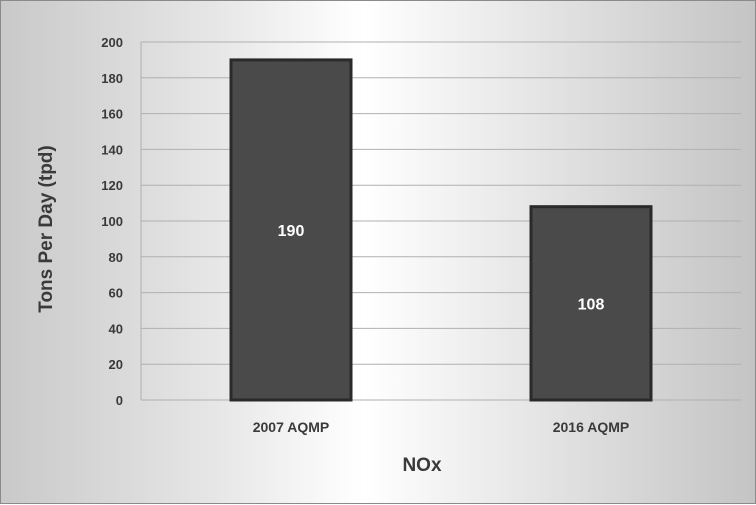 The height and width of the screenshot is (505, 756). I want to click on y-tick-label: 60, so click(116, 293).